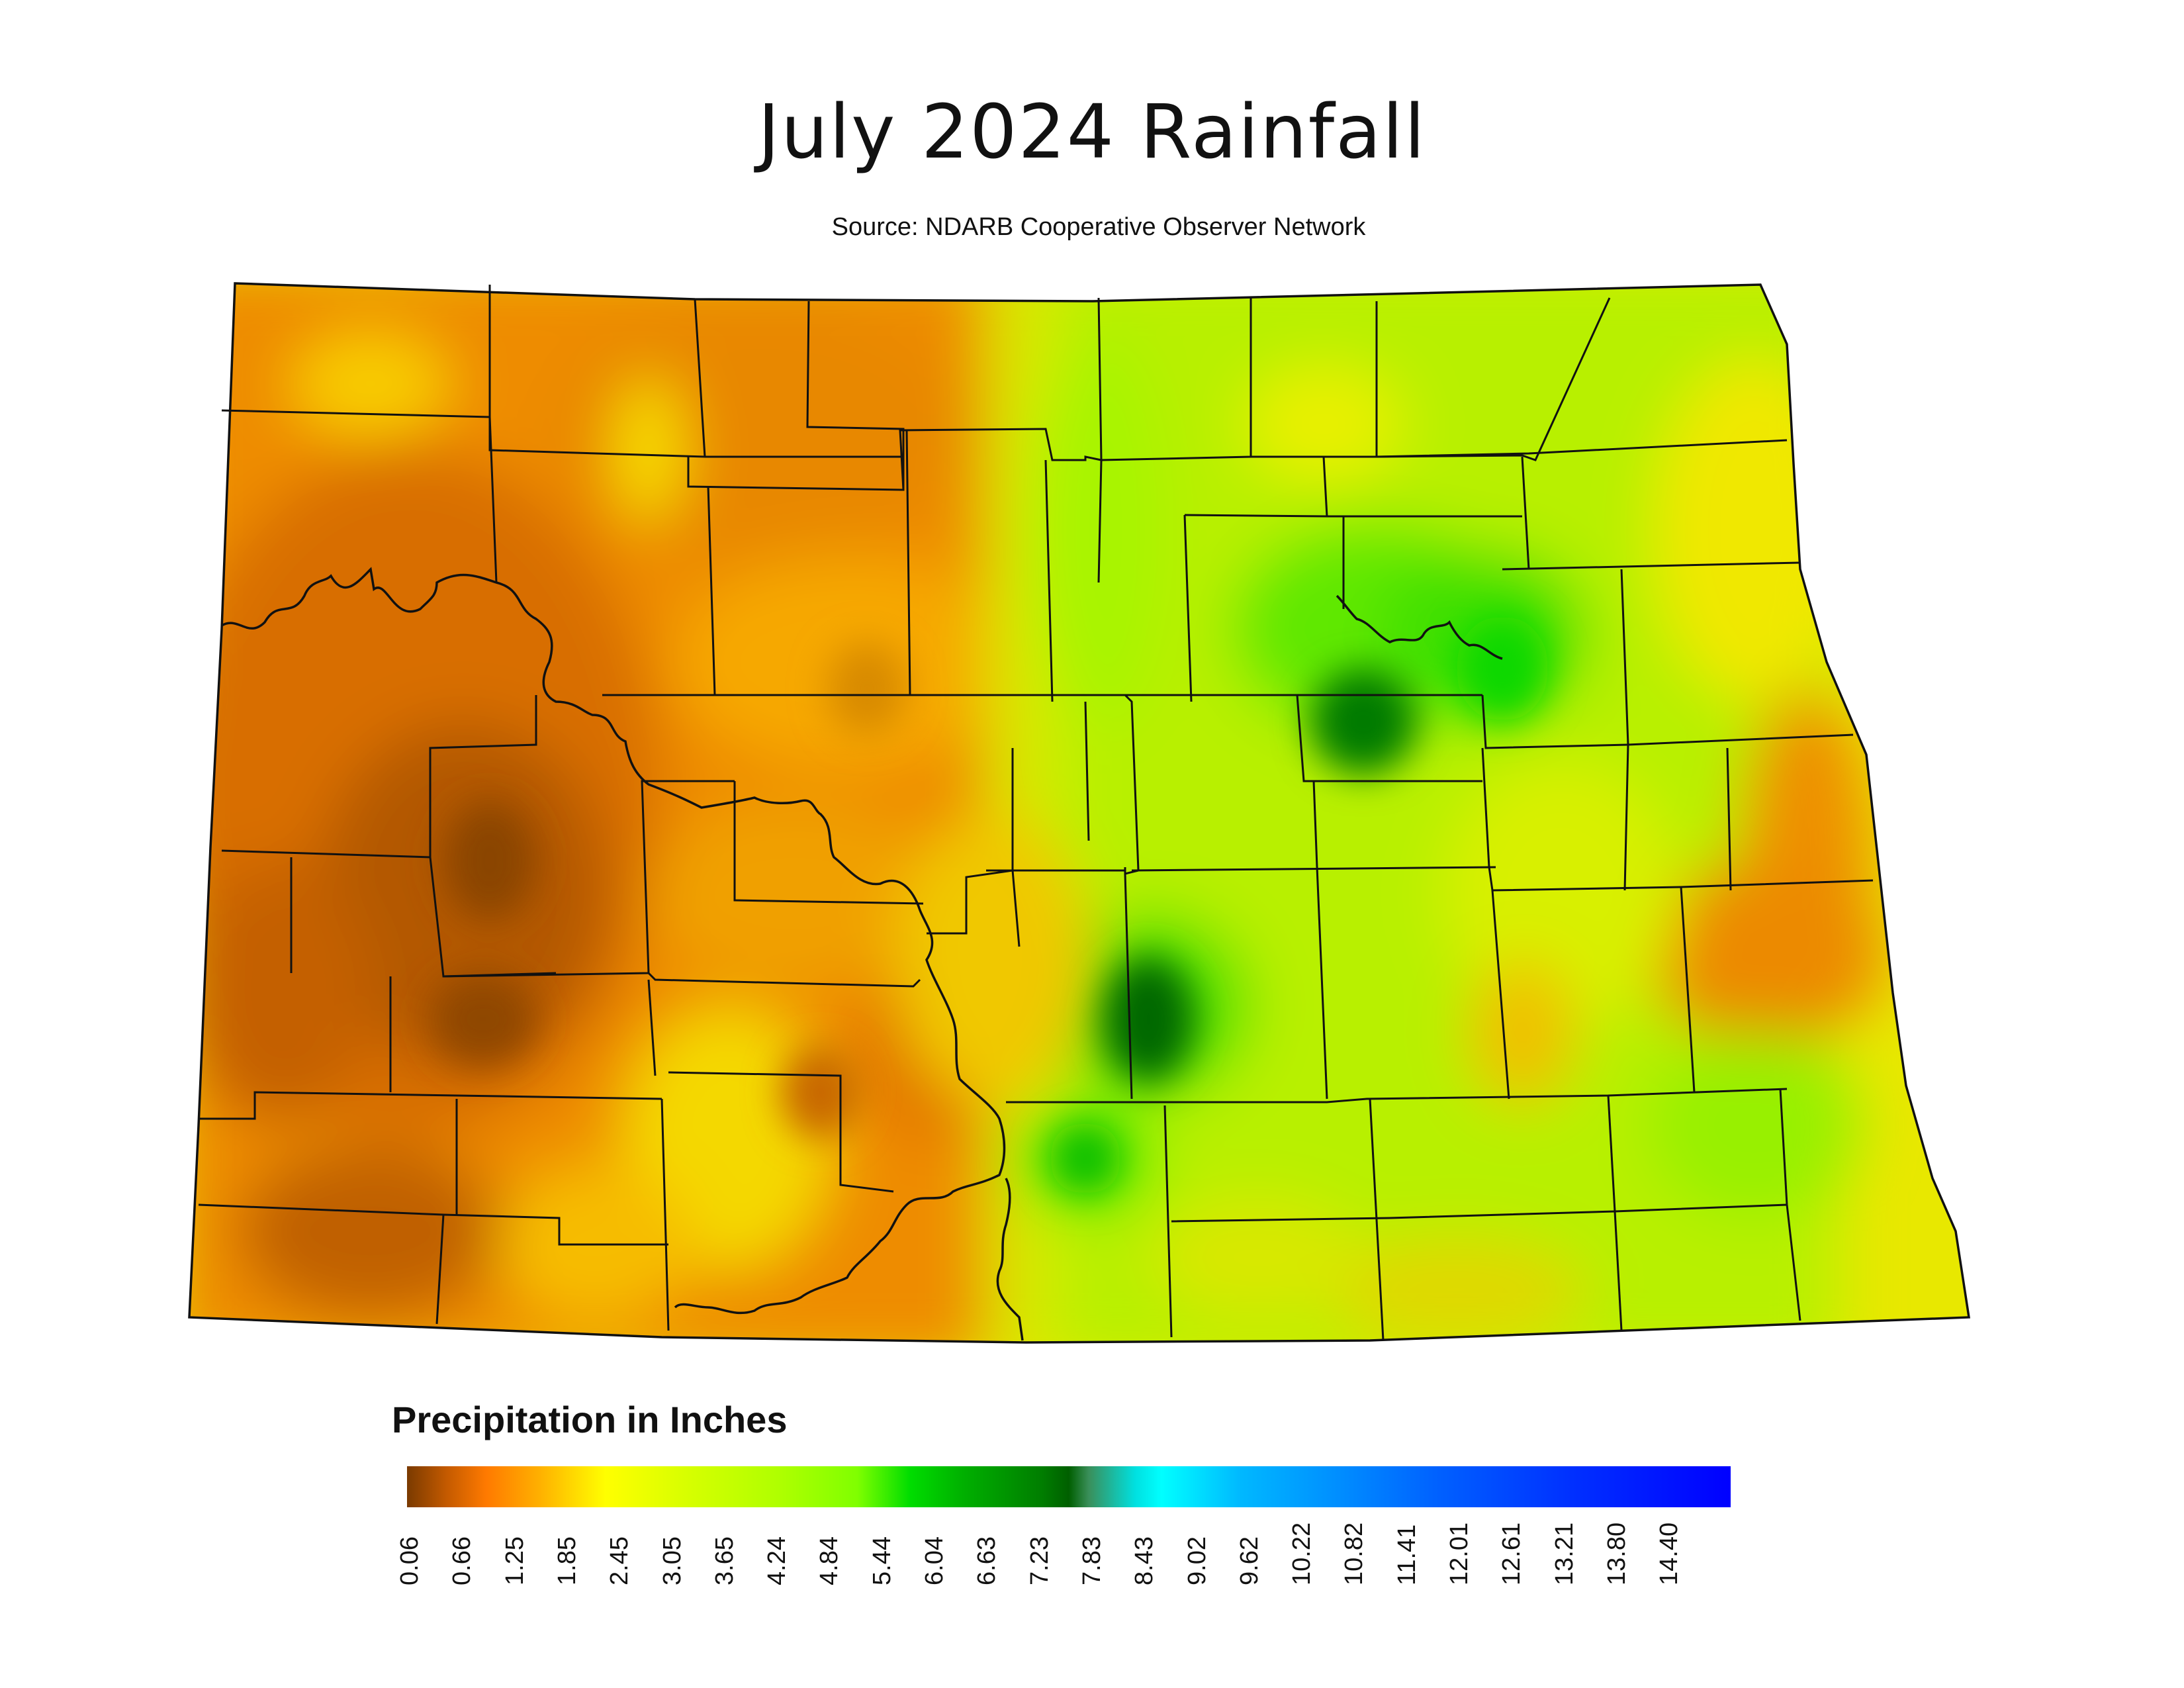 This screenshot has width=2184, height=1688. Describe the element at coordinates (1616, 1553) in the screenshot. I see `legend-tick-label: 13.80` at that location.